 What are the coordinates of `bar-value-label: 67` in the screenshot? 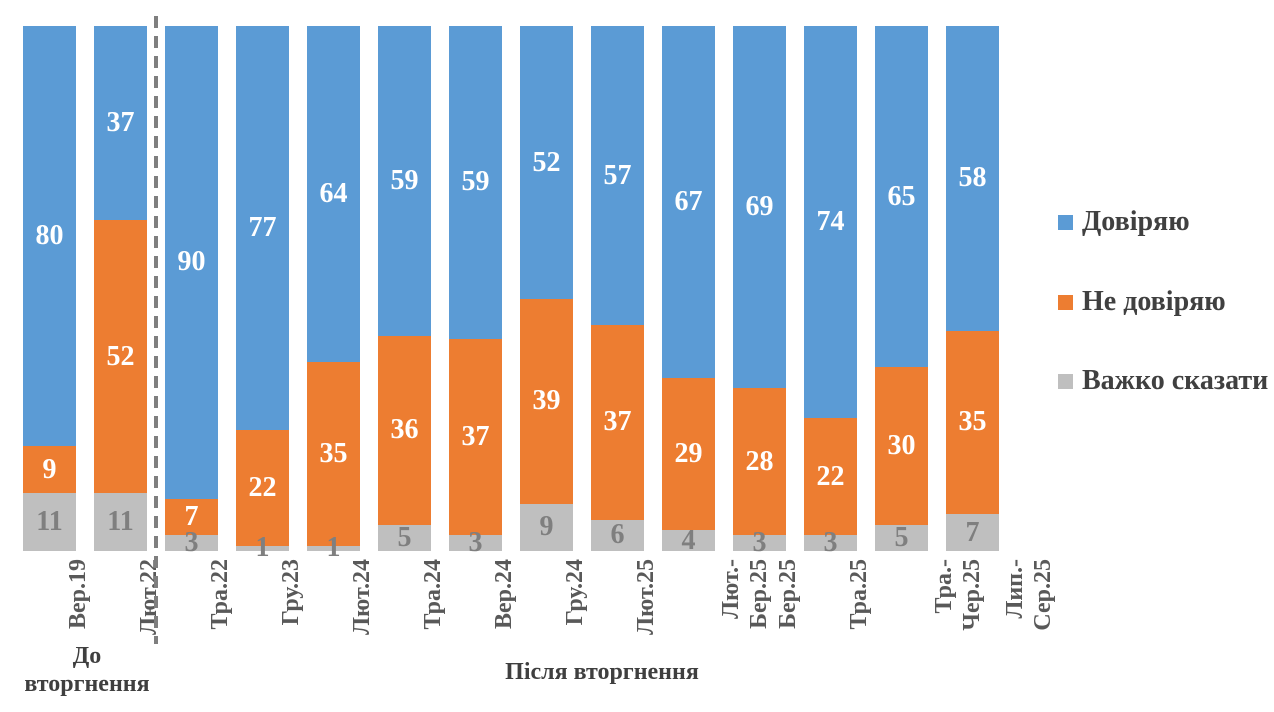 It's located at (688, 201).